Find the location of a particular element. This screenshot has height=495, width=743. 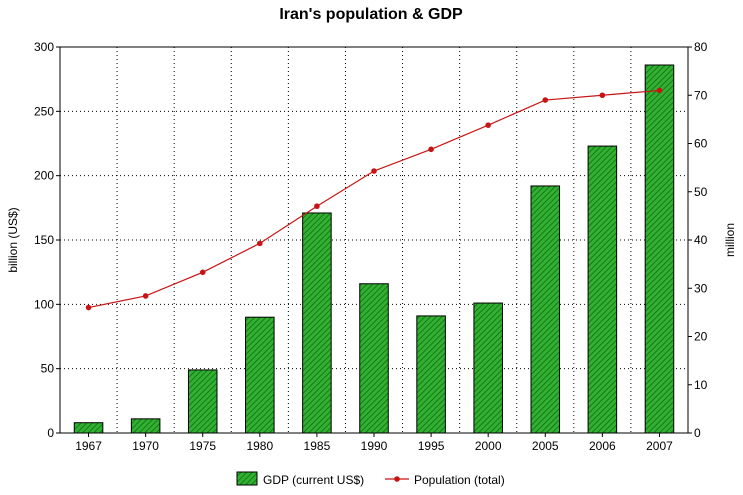

legend-marker-population is located at coordinates (397, 479).